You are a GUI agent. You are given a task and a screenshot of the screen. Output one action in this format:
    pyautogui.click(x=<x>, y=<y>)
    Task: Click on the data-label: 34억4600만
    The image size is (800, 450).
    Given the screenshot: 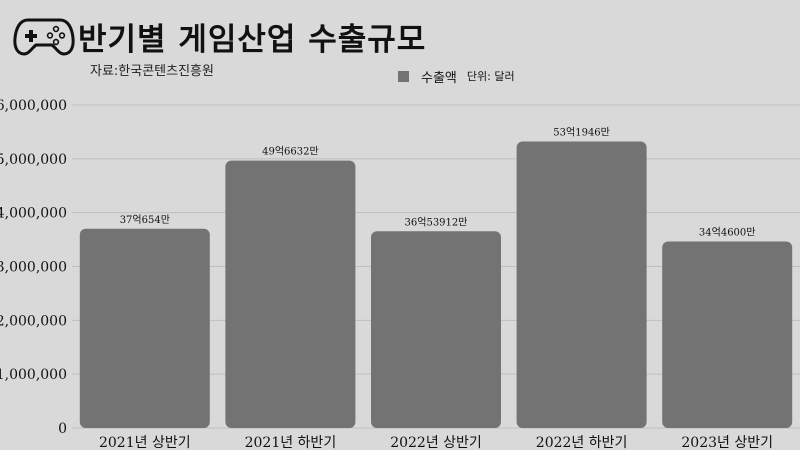 What is the action you would take?
    pyautogui.click(x=727, y=232)
    